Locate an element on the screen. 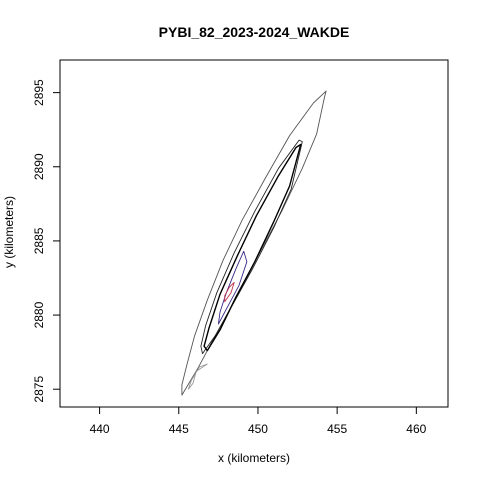 Image resolution: width=480 pixels, height=480 pixels. contour-mid is located at coordinates (251, 247).